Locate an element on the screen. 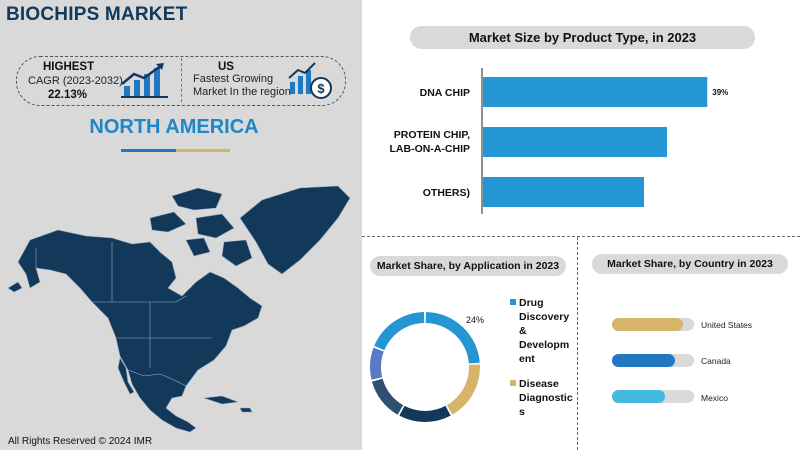  application-donut-chart is located at coordinates (425, 367).